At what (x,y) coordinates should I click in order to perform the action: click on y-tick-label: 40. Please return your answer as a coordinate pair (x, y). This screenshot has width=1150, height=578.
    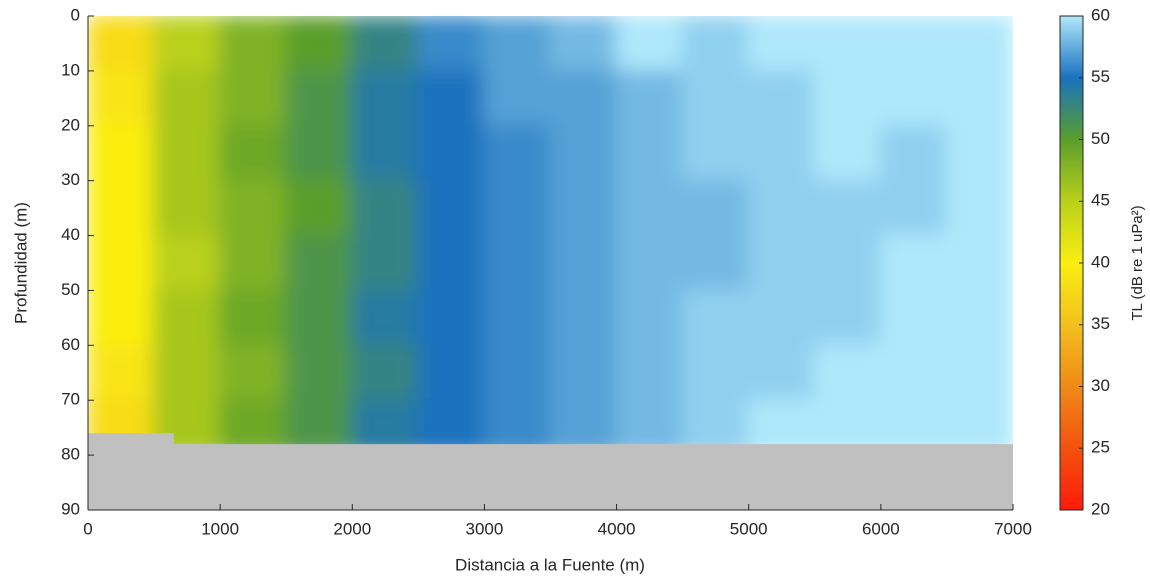
    Looking at the image, I should click on (70, 234).